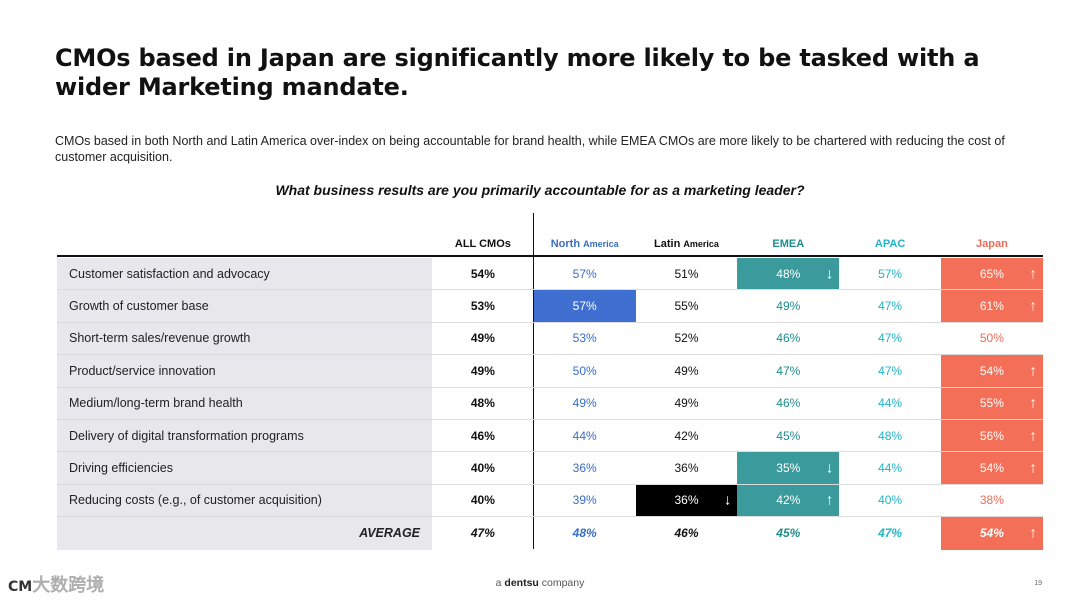 This screenshot has width=1080, height=608. What do you see at coordinates (686, 500) in the screenshot?
I see `value-cell: 36% ↓` at bounding box center [686, 500].